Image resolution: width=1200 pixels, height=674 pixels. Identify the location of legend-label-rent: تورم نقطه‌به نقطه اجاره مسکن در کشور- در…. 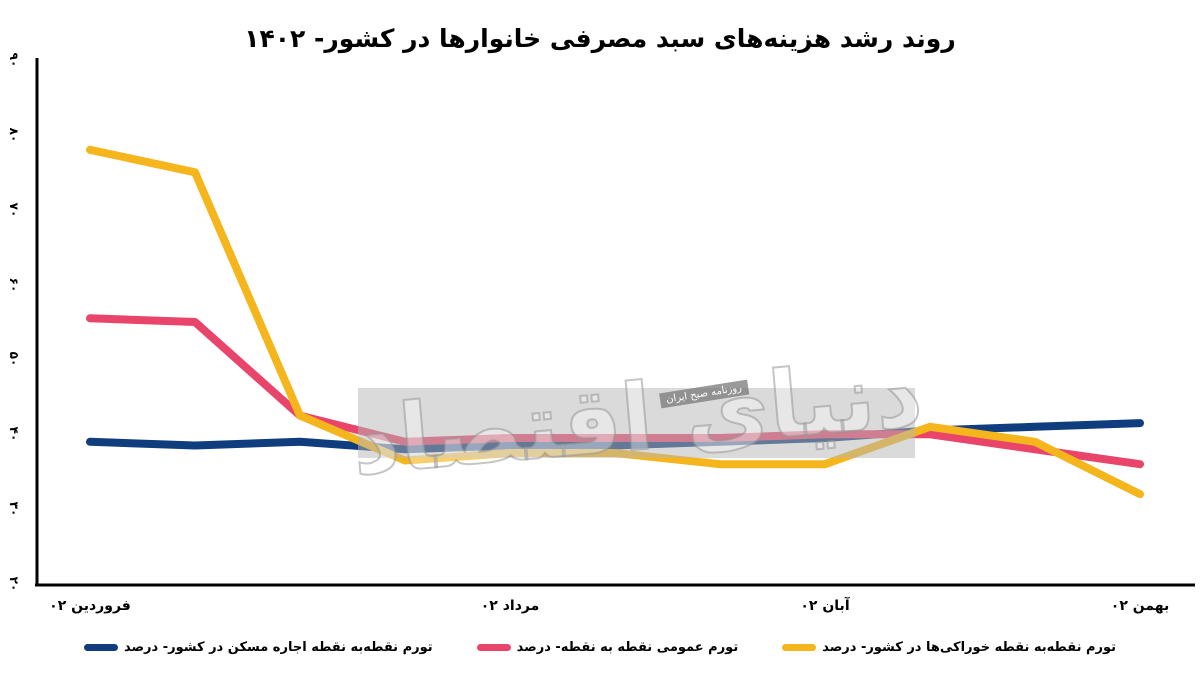
(278, 647).